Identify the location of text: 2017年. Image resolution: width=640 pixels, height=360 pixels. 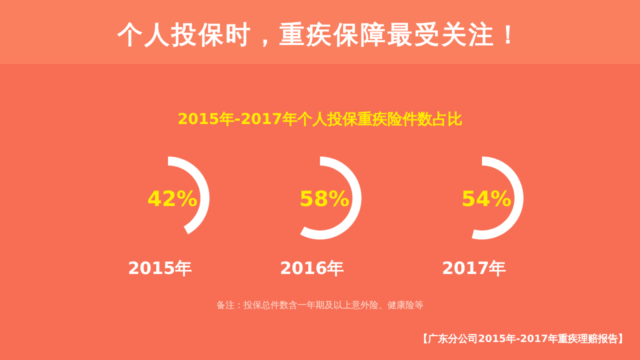
(474, 269).